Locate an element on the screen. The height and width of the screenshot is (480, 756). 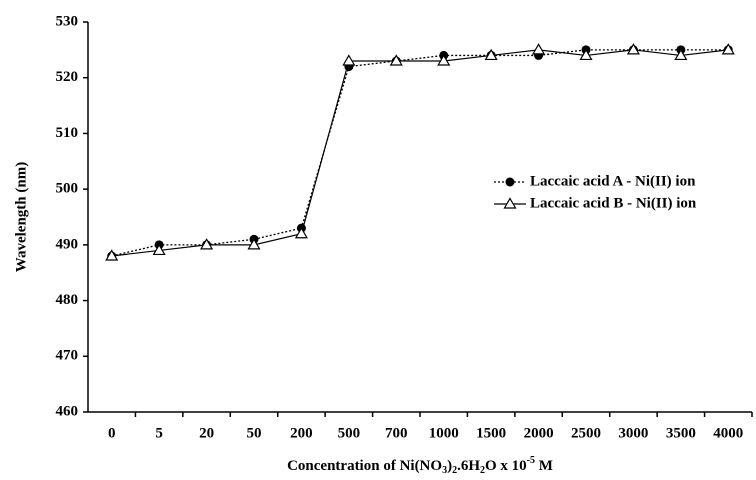
x-tick-label: 20 is located at coordinates (206, 433).